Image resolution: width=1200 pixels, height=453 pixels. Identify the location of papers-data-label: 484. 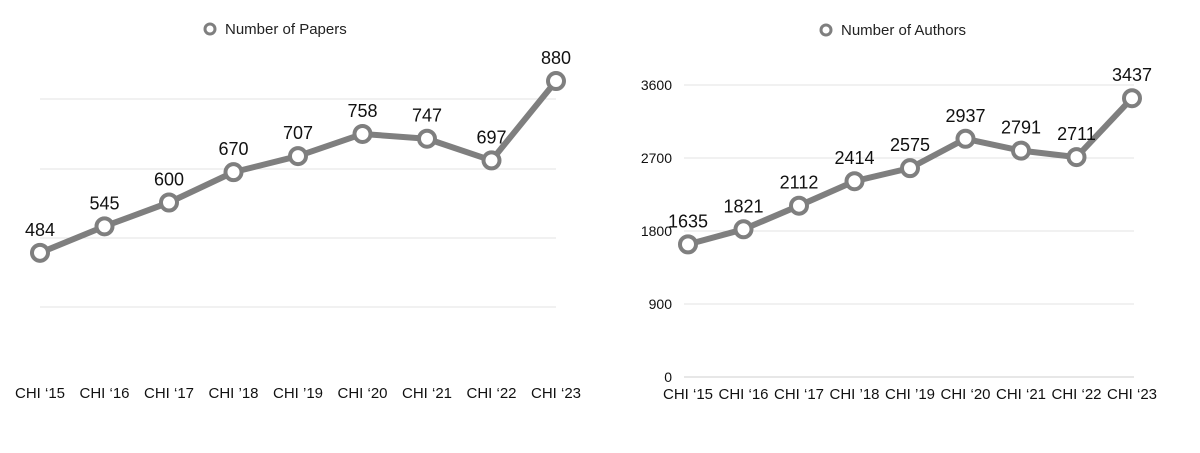
(40, 230).